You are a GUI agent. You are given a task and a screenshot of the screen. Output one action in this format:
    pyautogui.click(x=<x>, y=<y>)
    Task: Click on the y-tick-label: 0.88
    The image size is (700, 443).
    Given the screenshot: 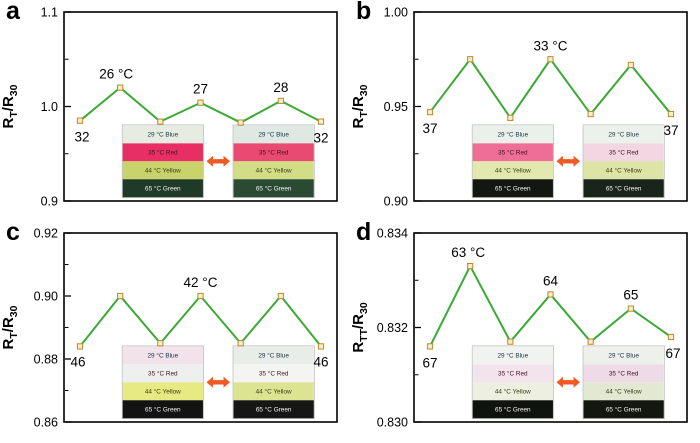 What is the action you would take?
    pyautogui.click(x=46, y=359)
    